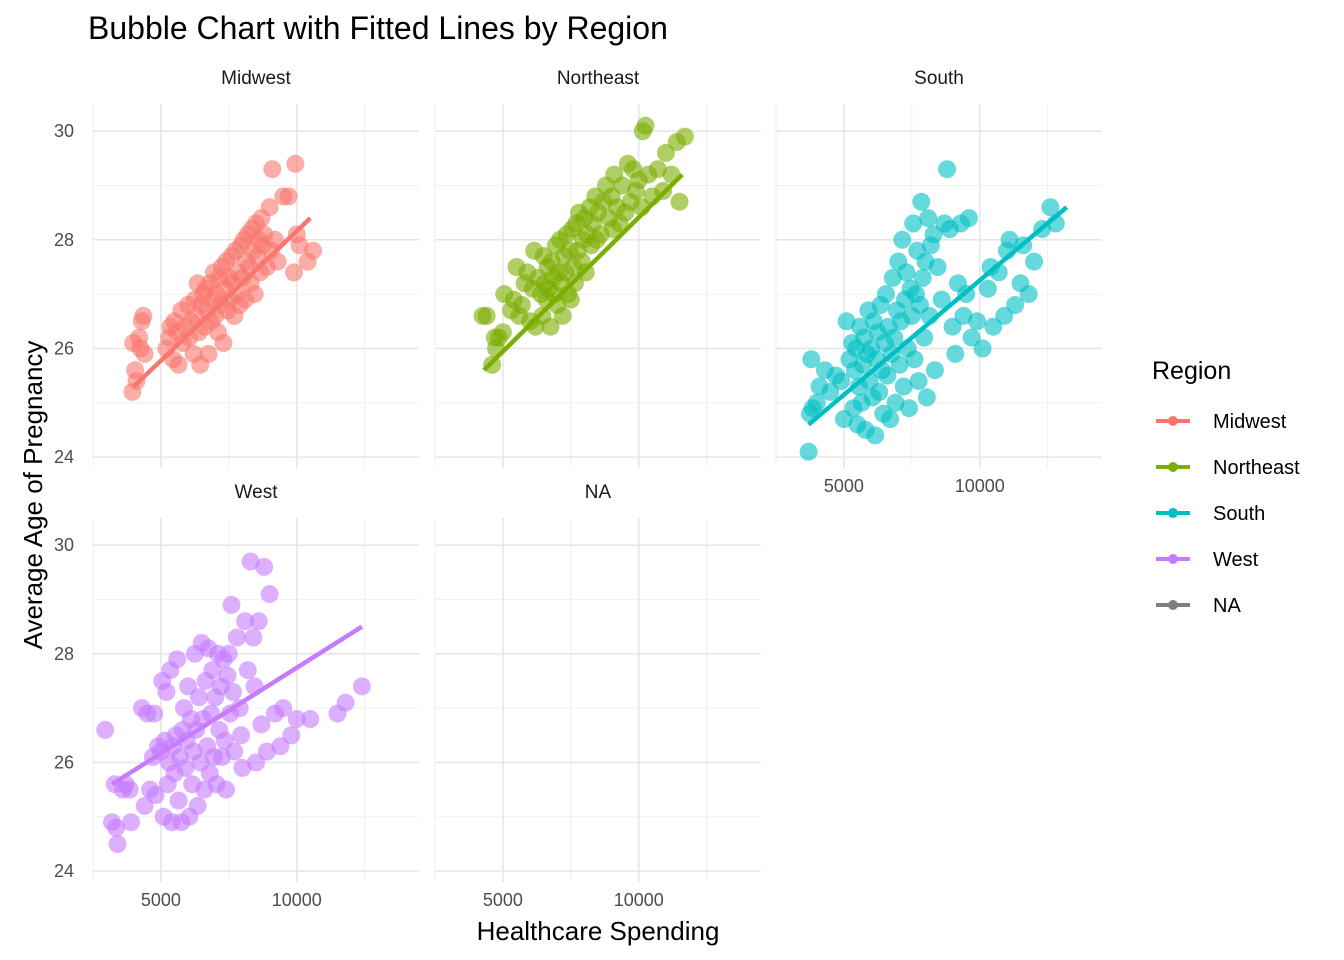 The width and height of the screenshot is (1344, 960). I want to click on y-tick-label: 30, so click(64, 131).